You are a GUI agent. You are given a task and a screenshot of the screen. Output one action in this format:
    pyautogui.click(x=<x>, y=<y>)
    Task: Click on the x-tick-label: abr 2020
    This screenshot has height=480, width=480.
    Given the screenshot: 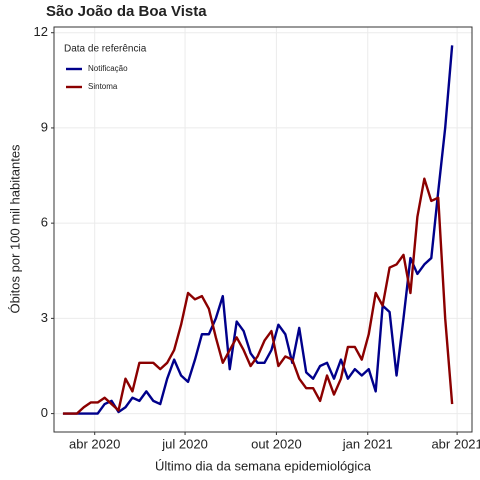 What is the action you would take?
    pyautogui.click(x=94, y=443)
    